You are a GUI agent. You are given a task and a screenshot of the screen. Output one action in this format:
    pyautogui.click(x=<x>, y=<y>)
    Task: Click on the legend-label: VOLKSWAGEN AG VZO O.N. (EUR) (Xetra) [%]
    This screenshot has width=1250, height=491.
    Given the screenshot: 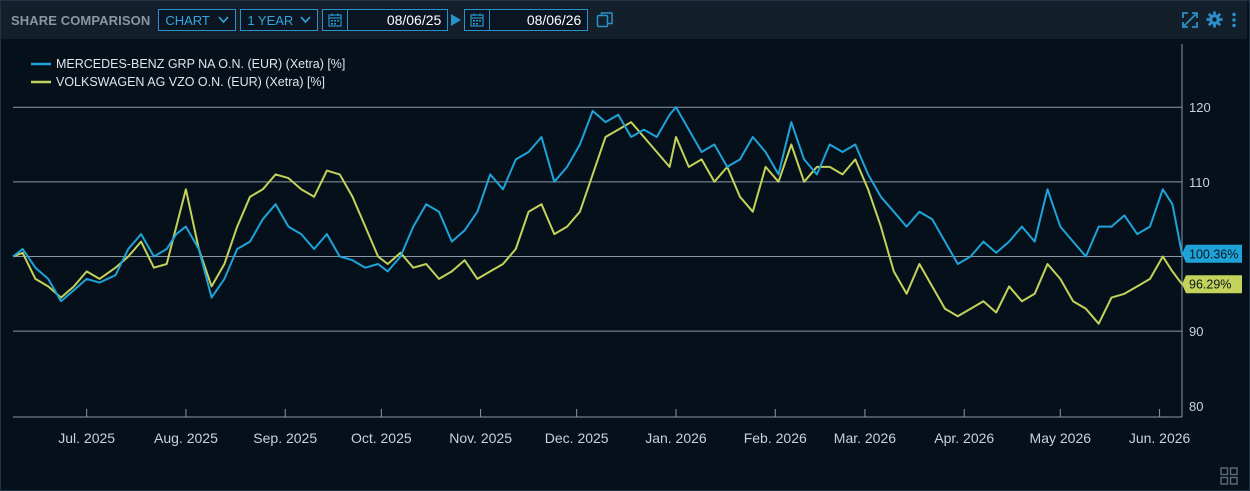 What is the action you would take?
    pyautogui.click(x=190, y=82)
    